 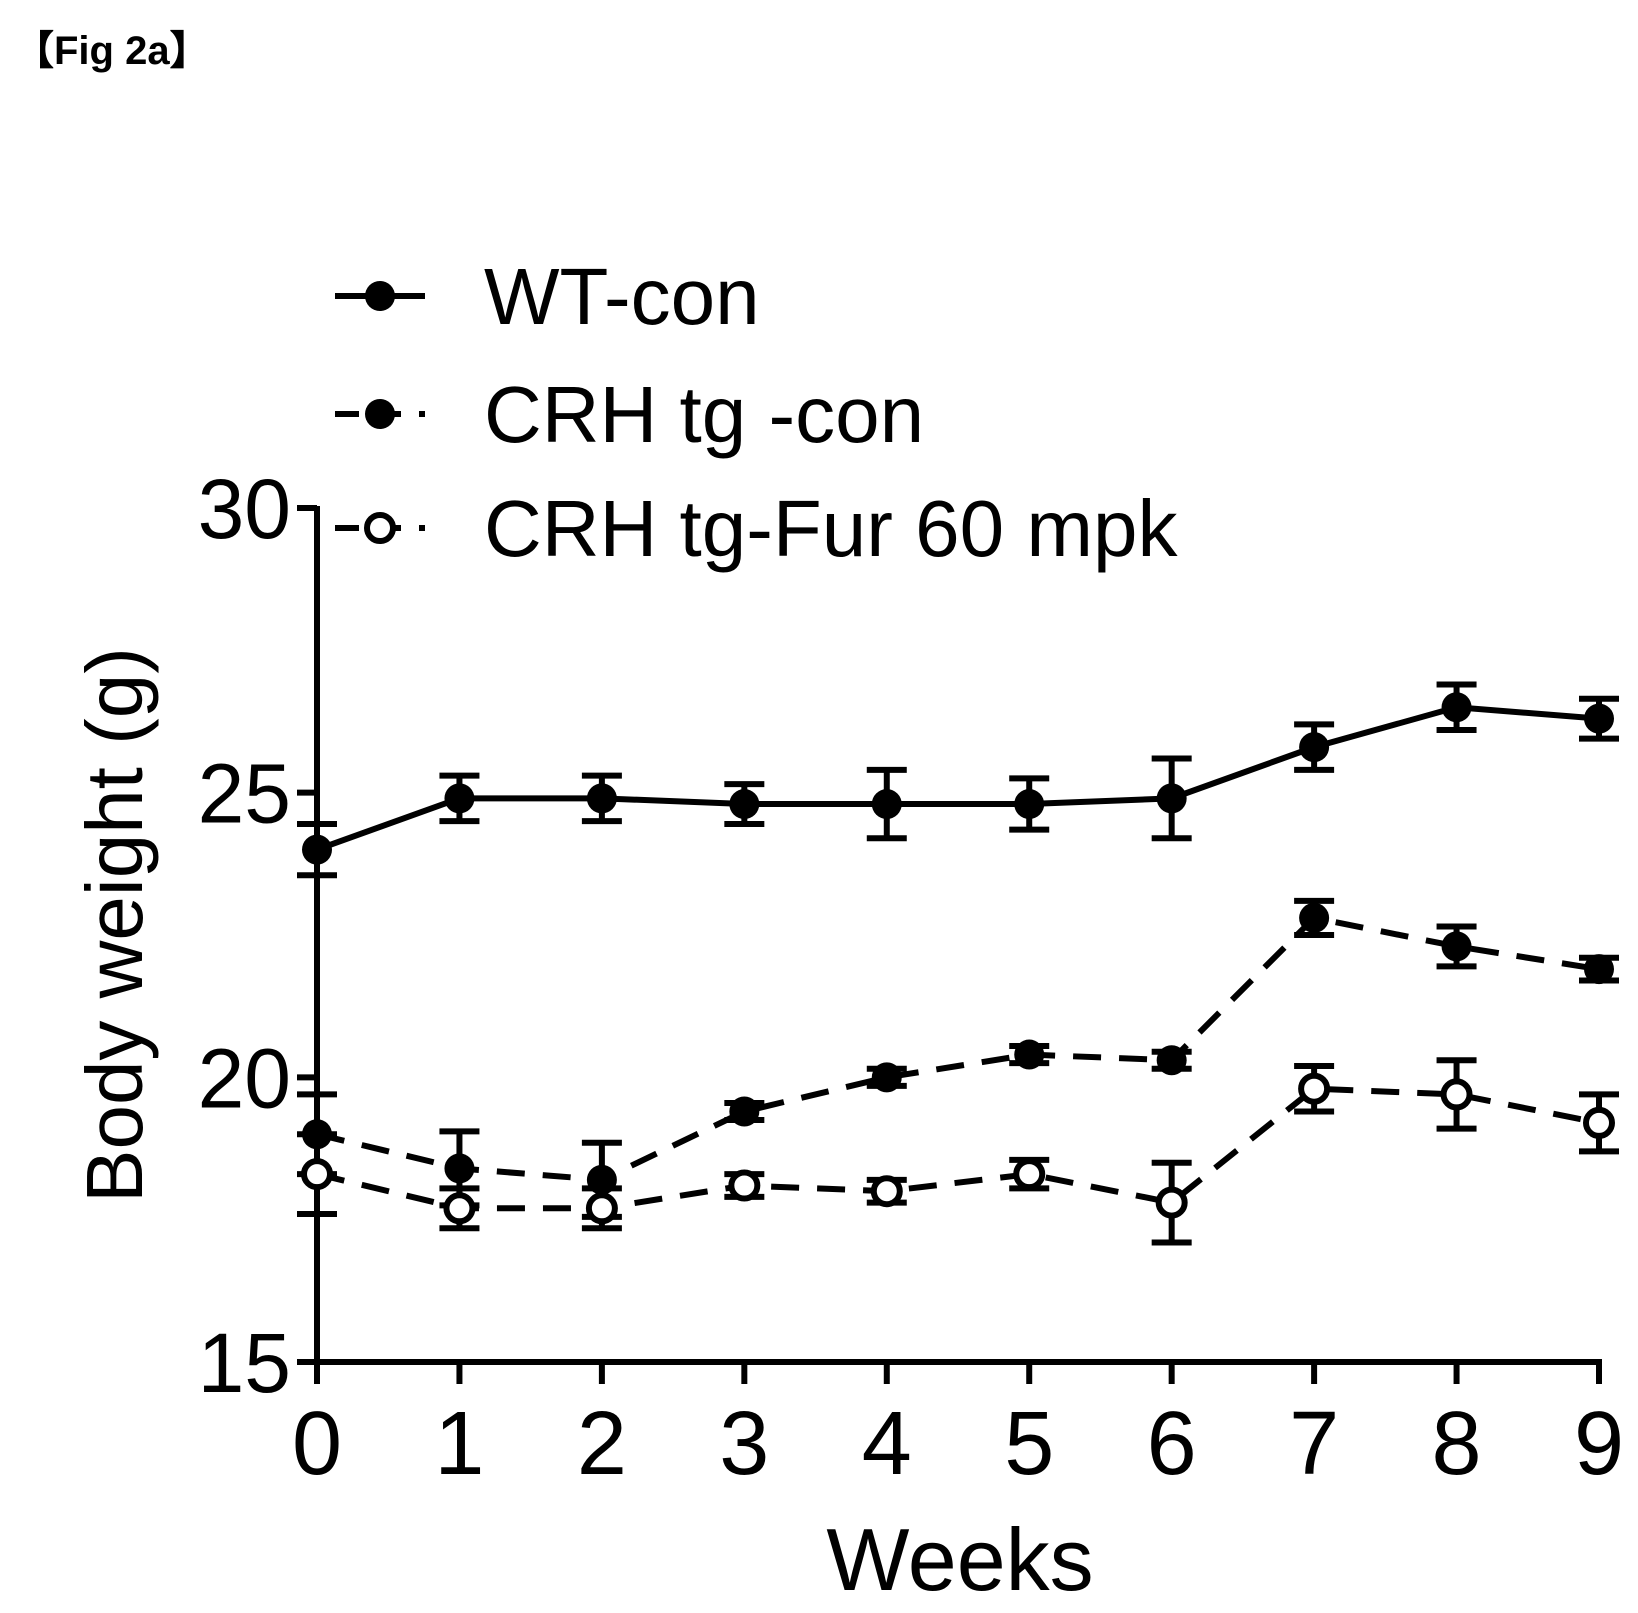 What do you see at coordinates (831, 528) in the screenshot?
I see `legend-label: CRH tg-Fur 60 mpk` at bounding box center [831, 528].